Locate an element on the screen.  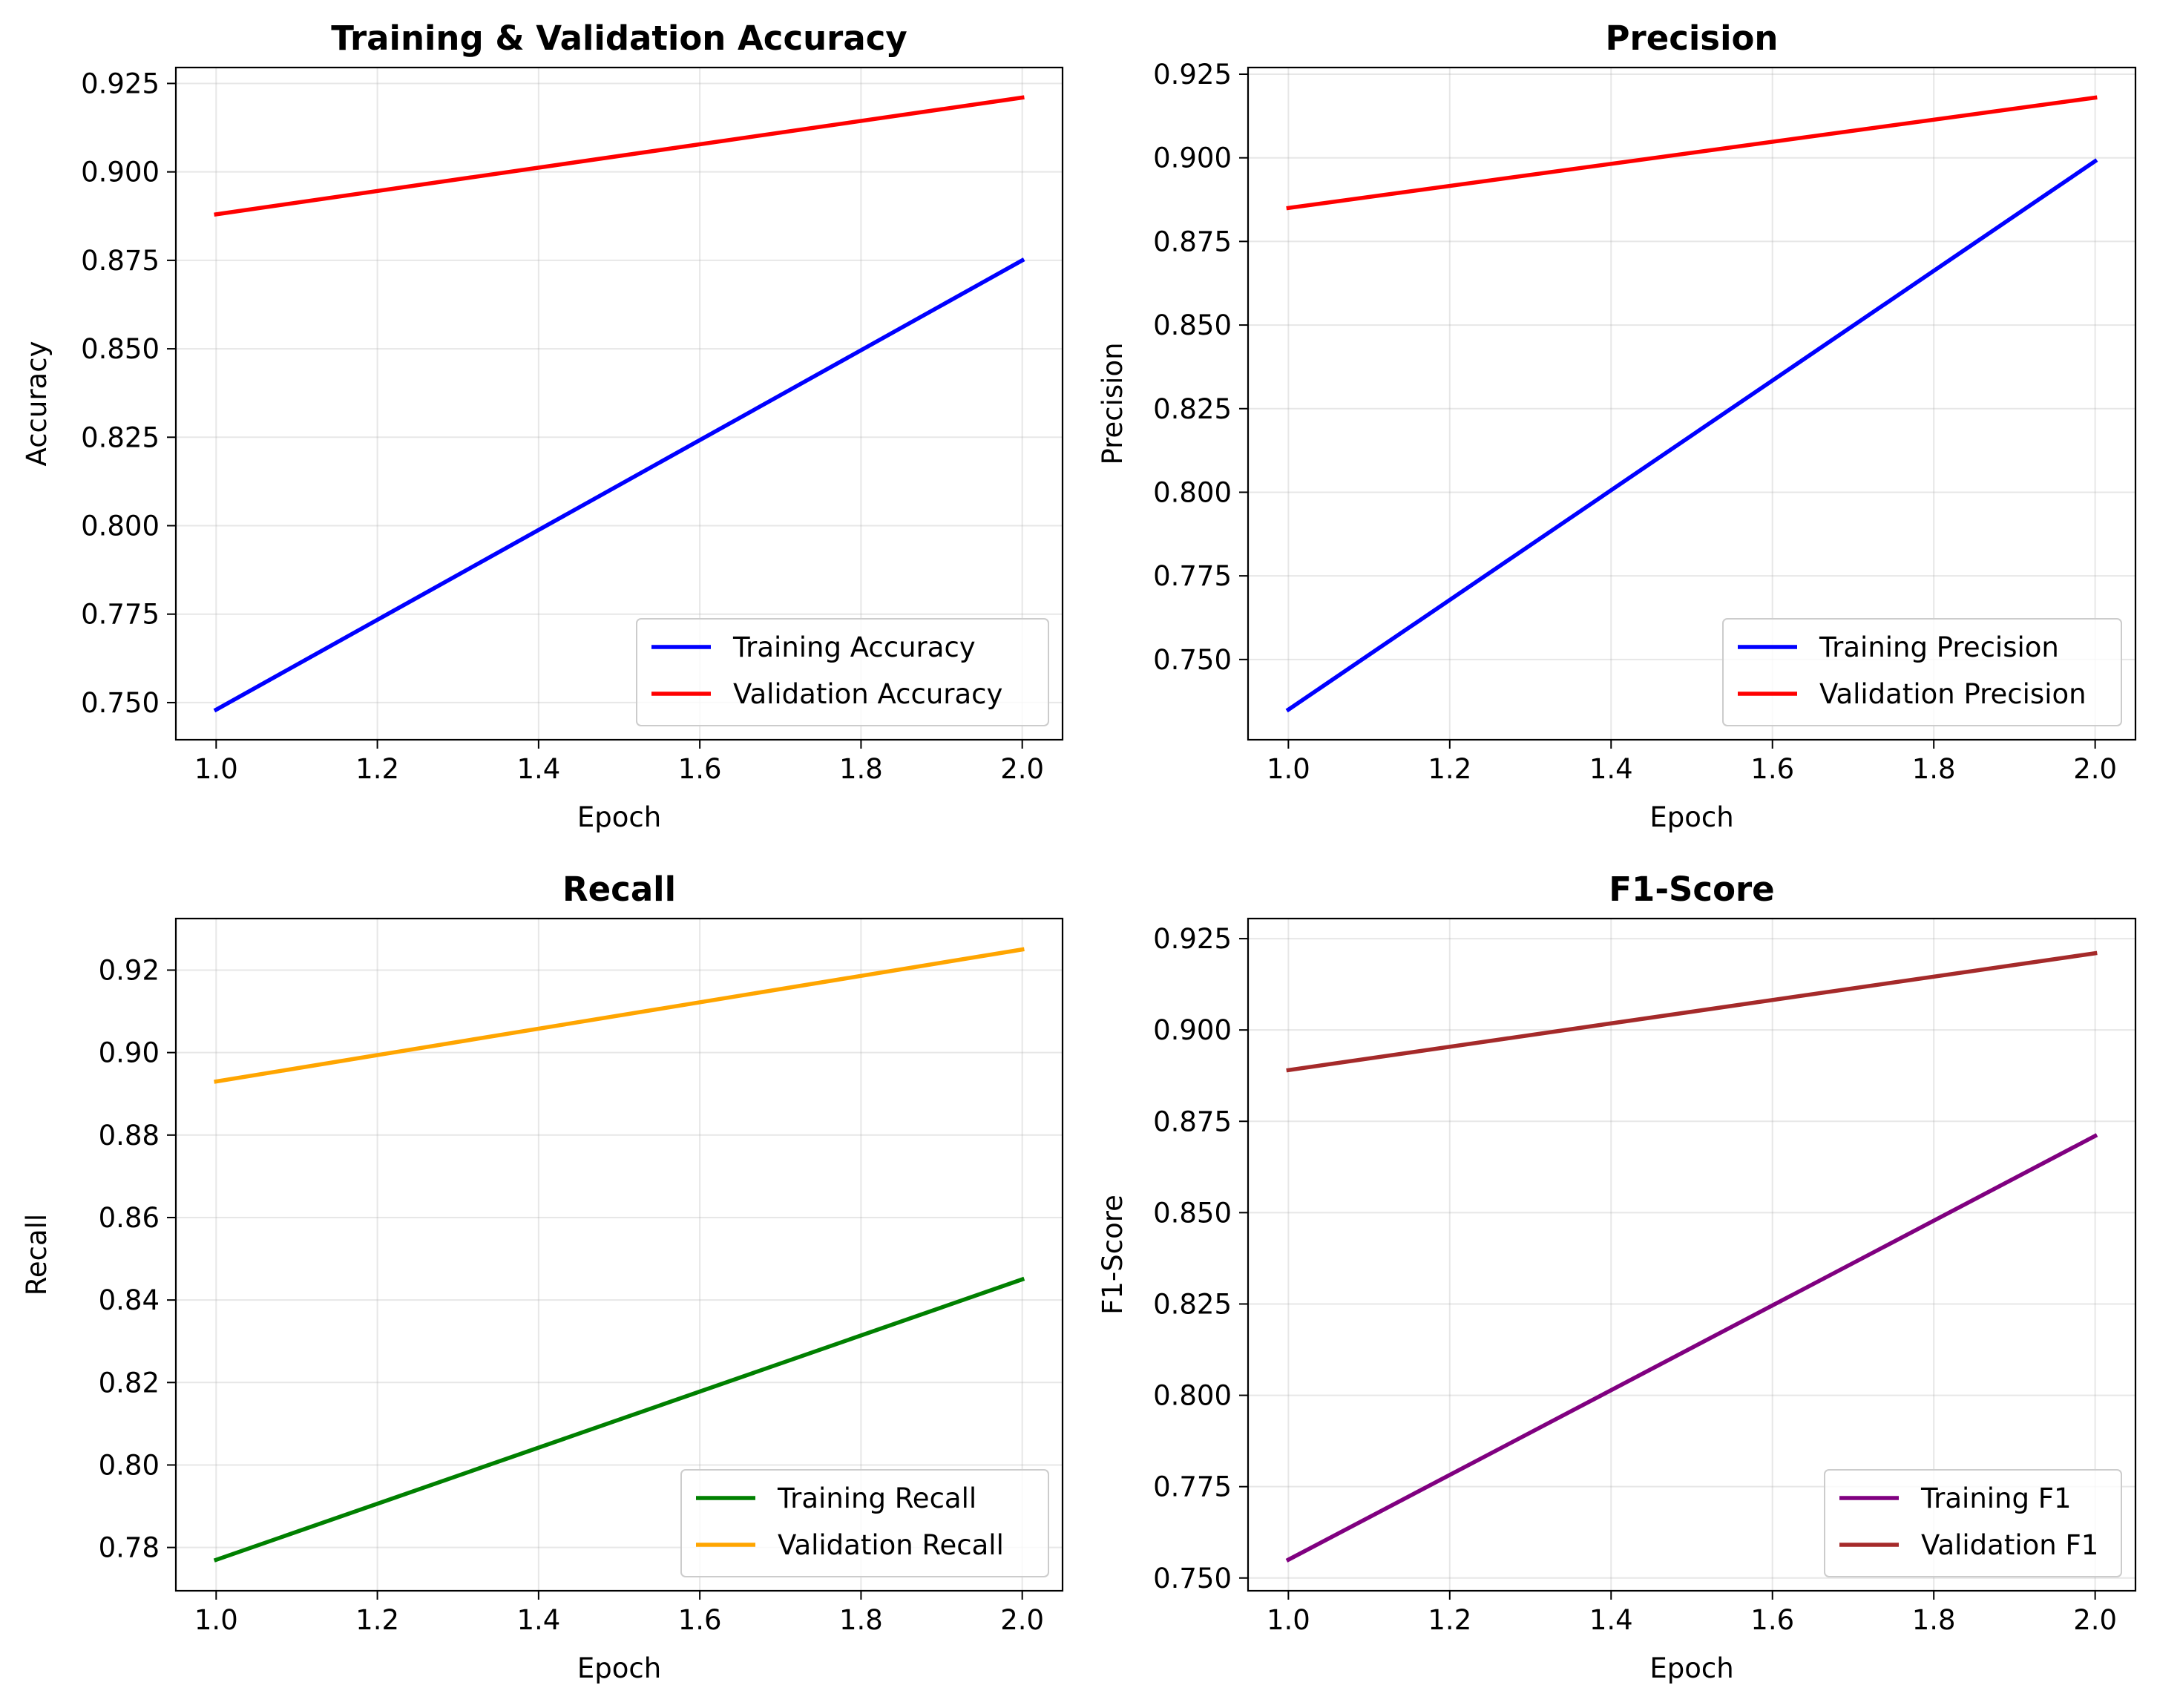
legend-entry: Training Precision is located at coordinates (1939, 647).